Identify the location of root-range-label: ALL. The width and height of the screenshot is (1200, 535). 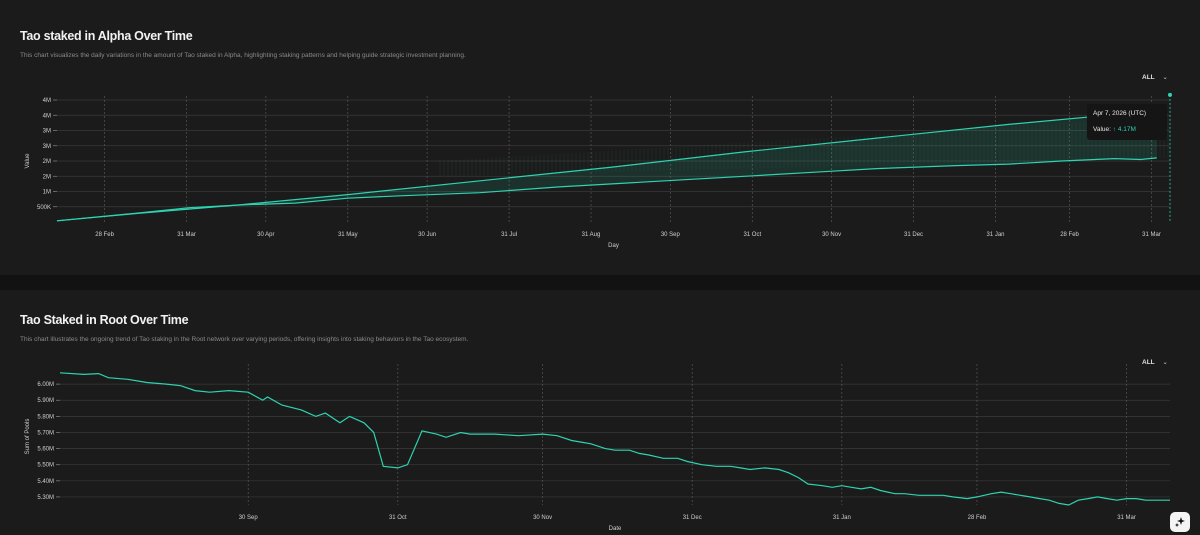
(1148, 362).